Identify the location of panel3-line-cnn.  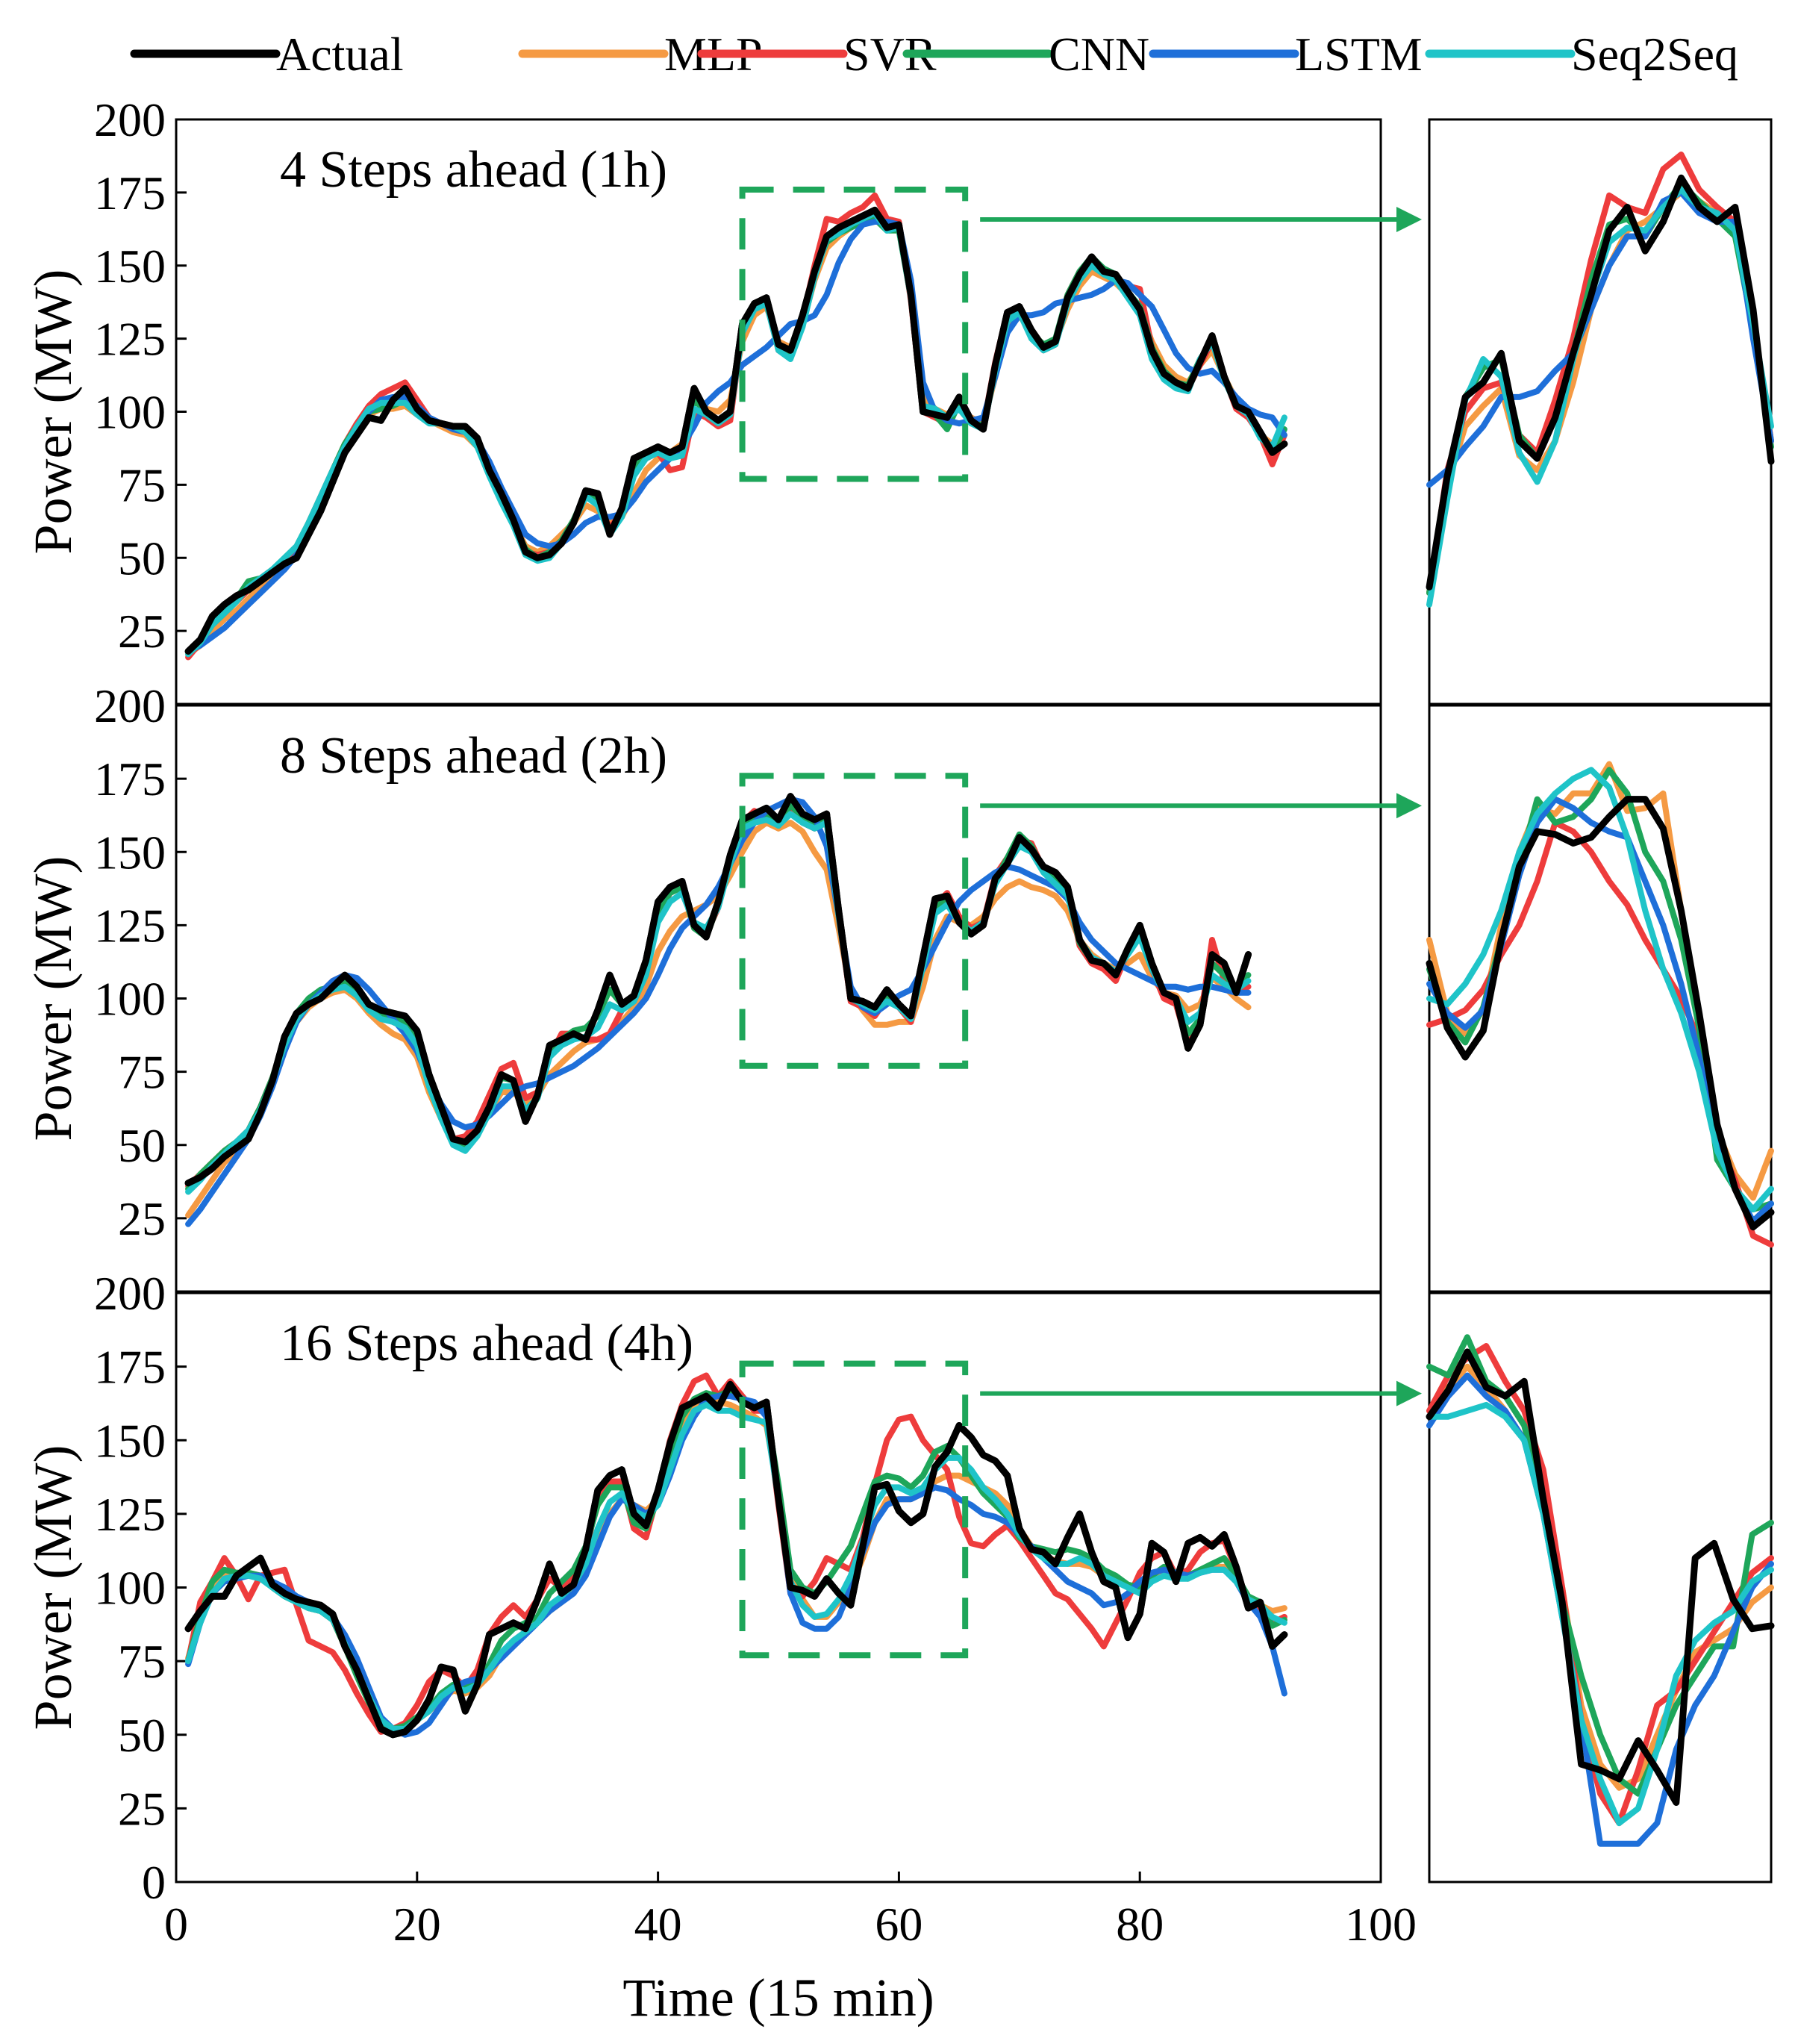
(736, 1559).